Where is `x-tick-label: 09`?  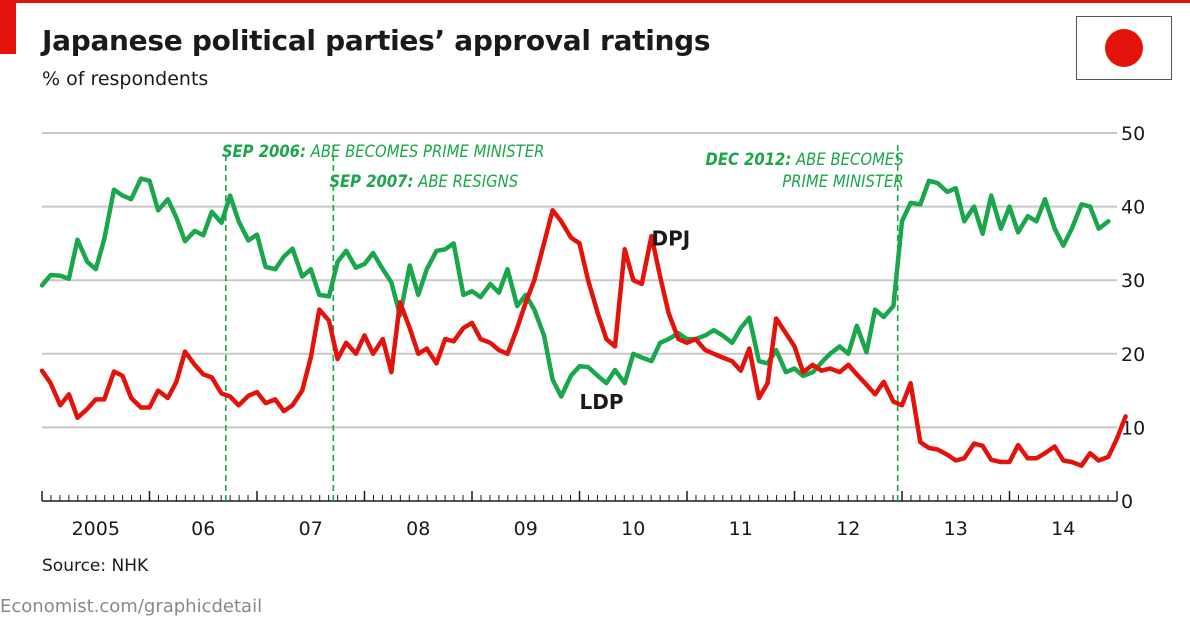 x-tick-label: 09 is located at coordinates (526, 529).